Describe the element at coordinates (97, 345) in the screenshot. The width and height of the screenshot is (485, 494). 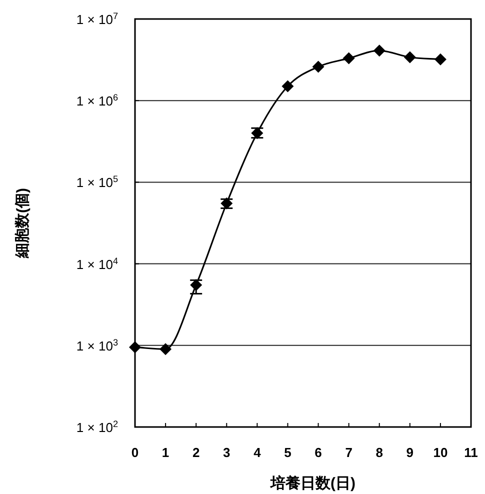
I see `y-tick-label: 1 × 10$^{3}$` at that location.